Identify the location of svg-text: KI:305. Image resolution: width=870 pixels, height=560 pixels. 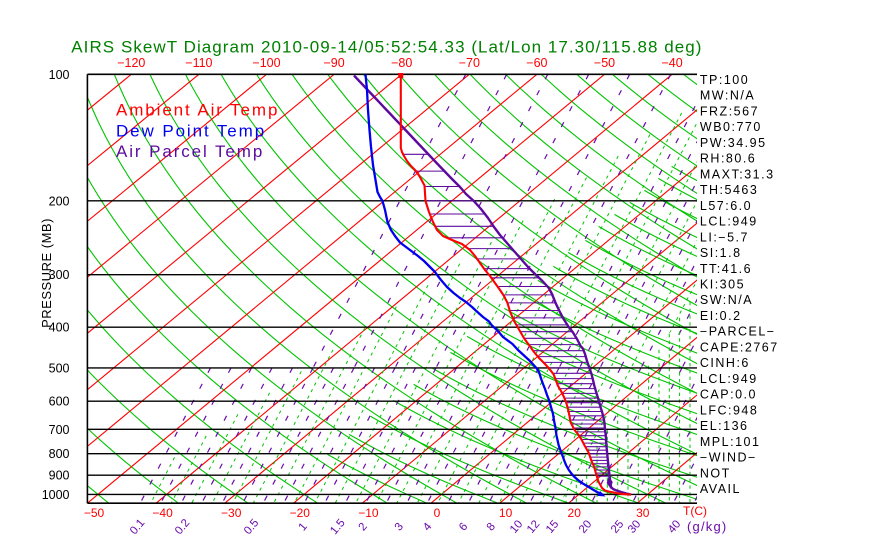
(722, 284).